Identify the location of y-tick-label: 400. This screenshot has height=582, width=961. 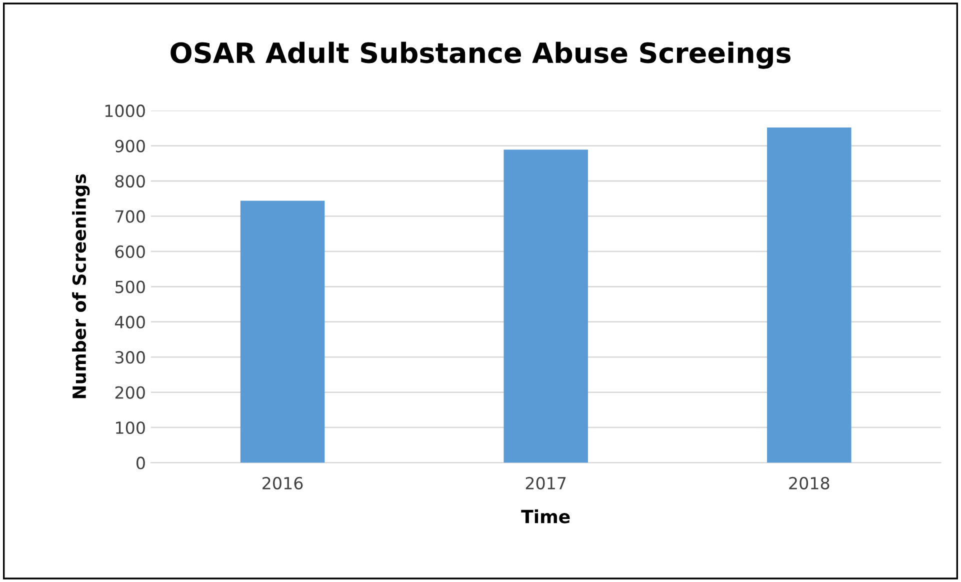
(130, 322).